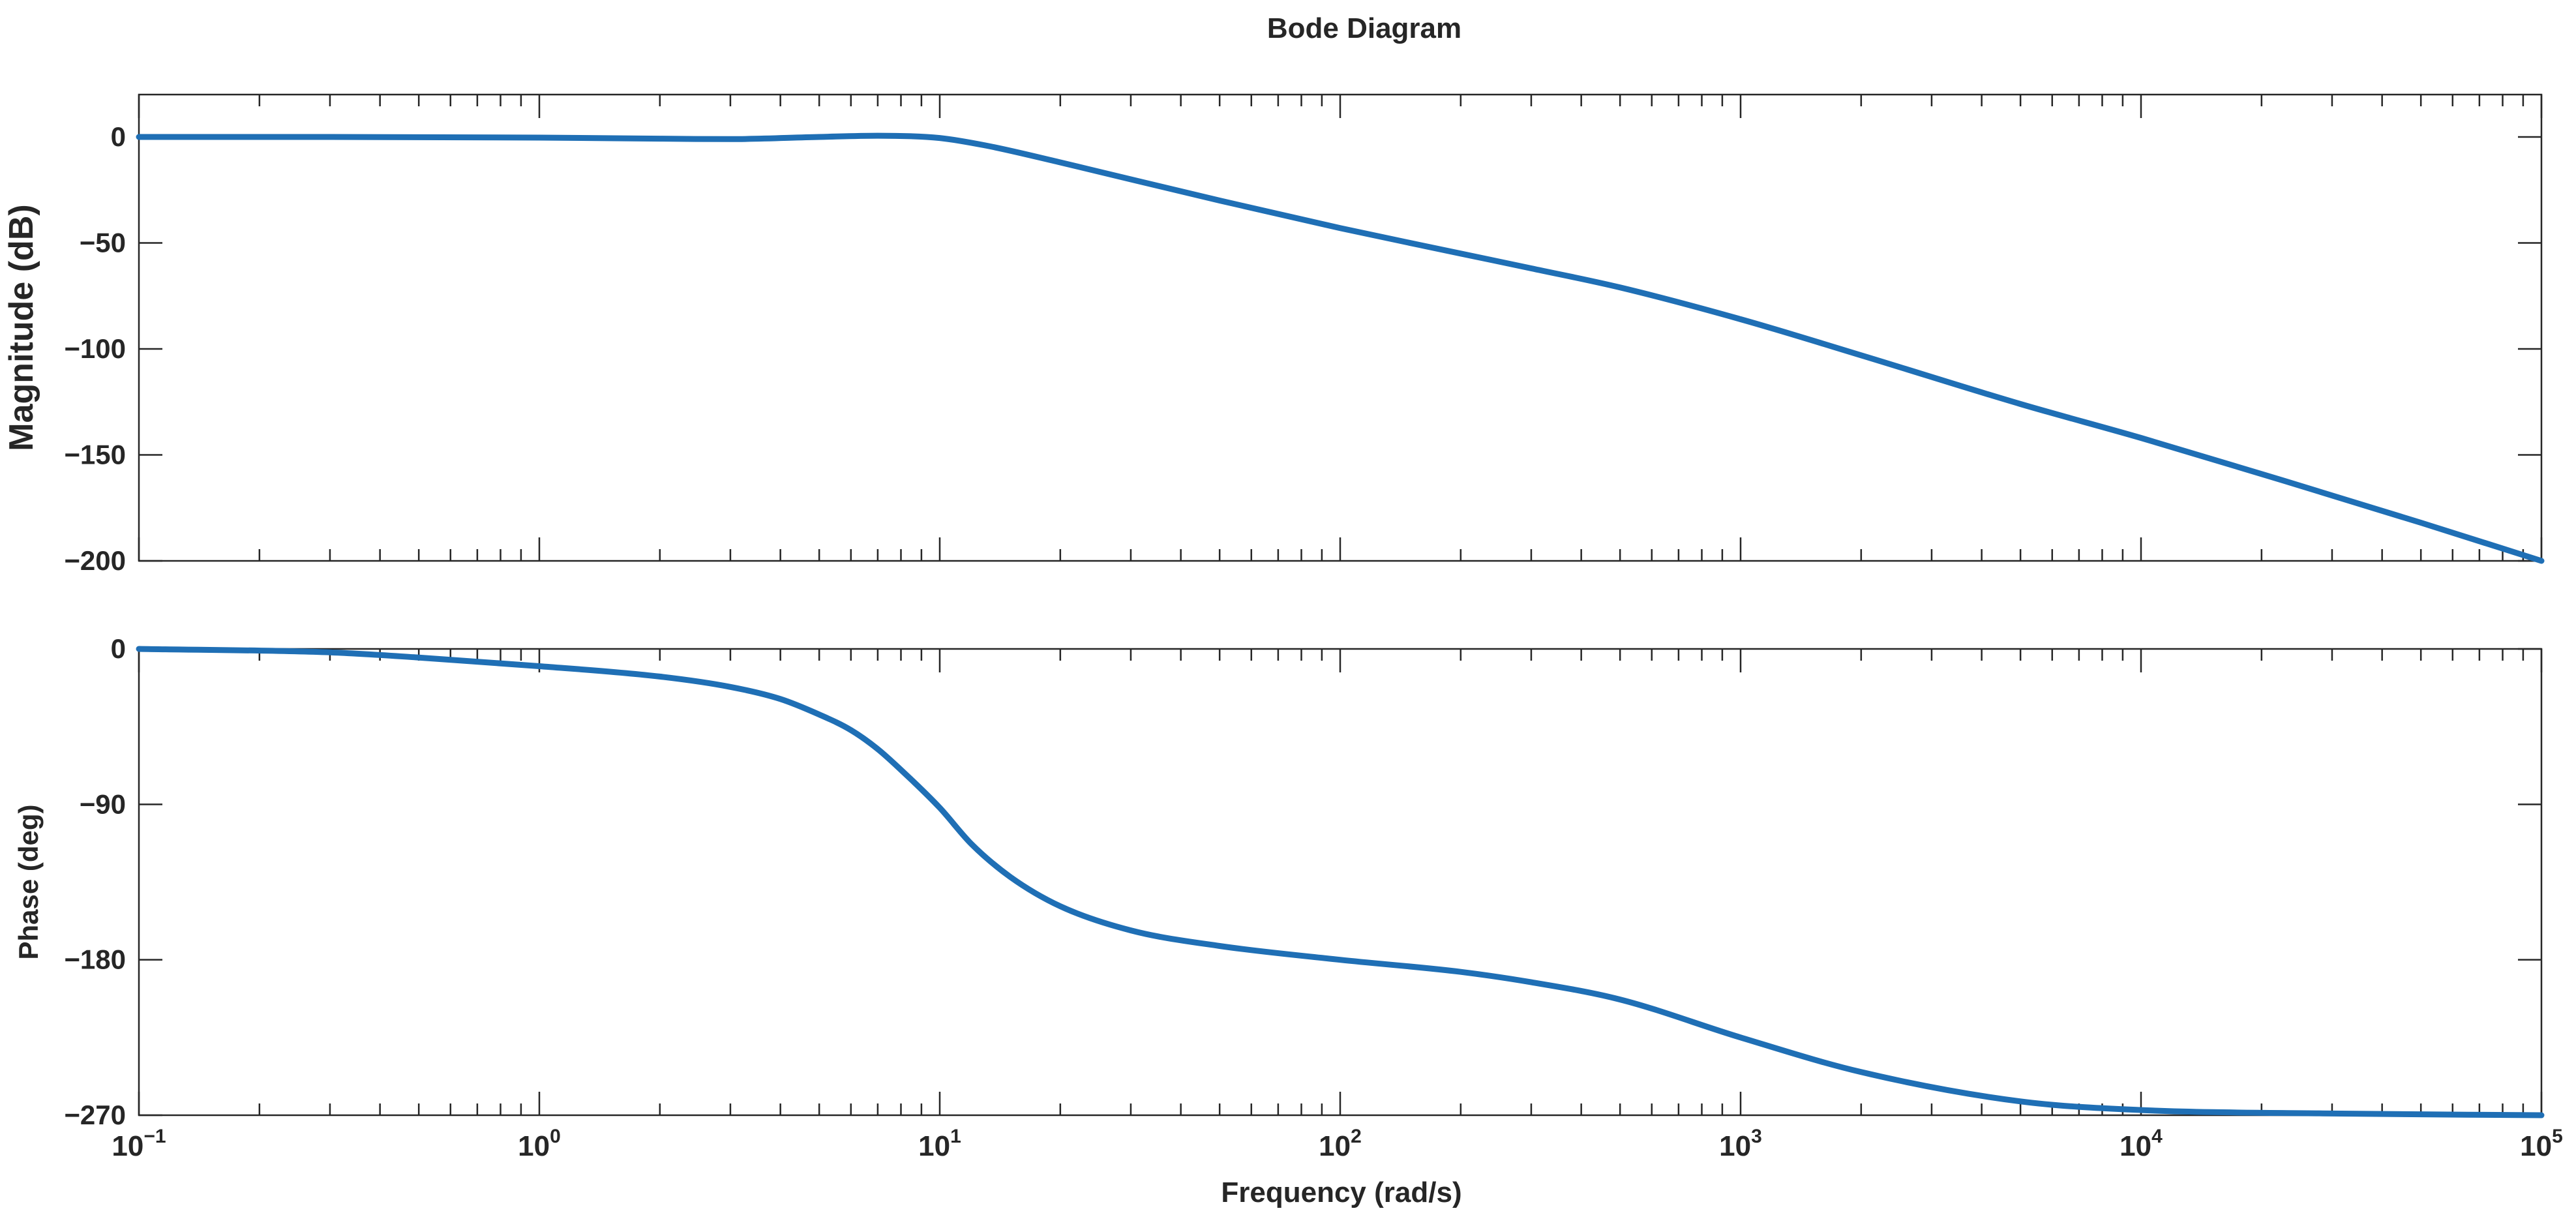 This screenshot has width=2576, height=1230. Describe the element at coordinates (21, 327) in the screenshot. I see `y-axis-label: Magnitude (dB)` at that location.